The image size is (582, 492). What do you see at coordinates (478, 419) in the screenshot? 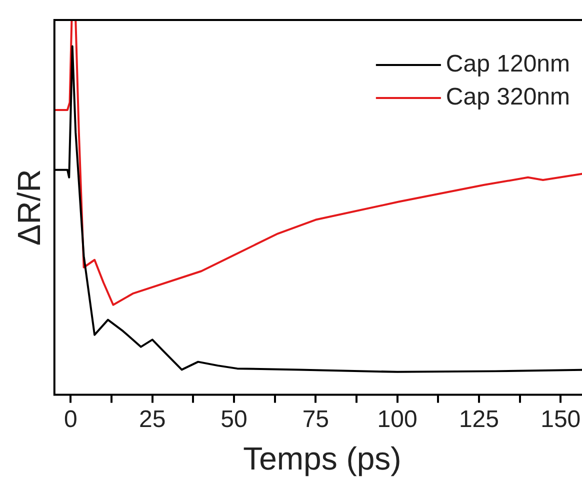
I see `x-tick-label: 125` at bounding box center [478, 419].